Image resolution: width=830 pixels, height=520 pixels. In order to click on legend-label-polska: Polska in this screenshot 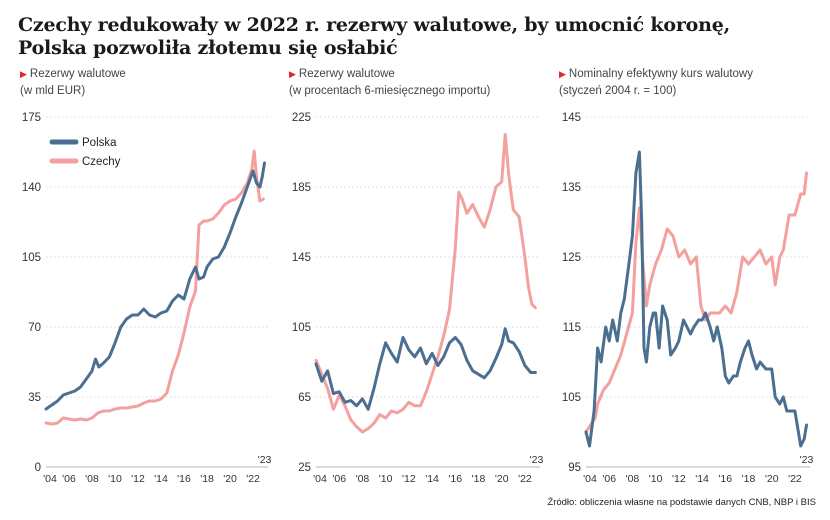, I will do `click(99, 143)`.